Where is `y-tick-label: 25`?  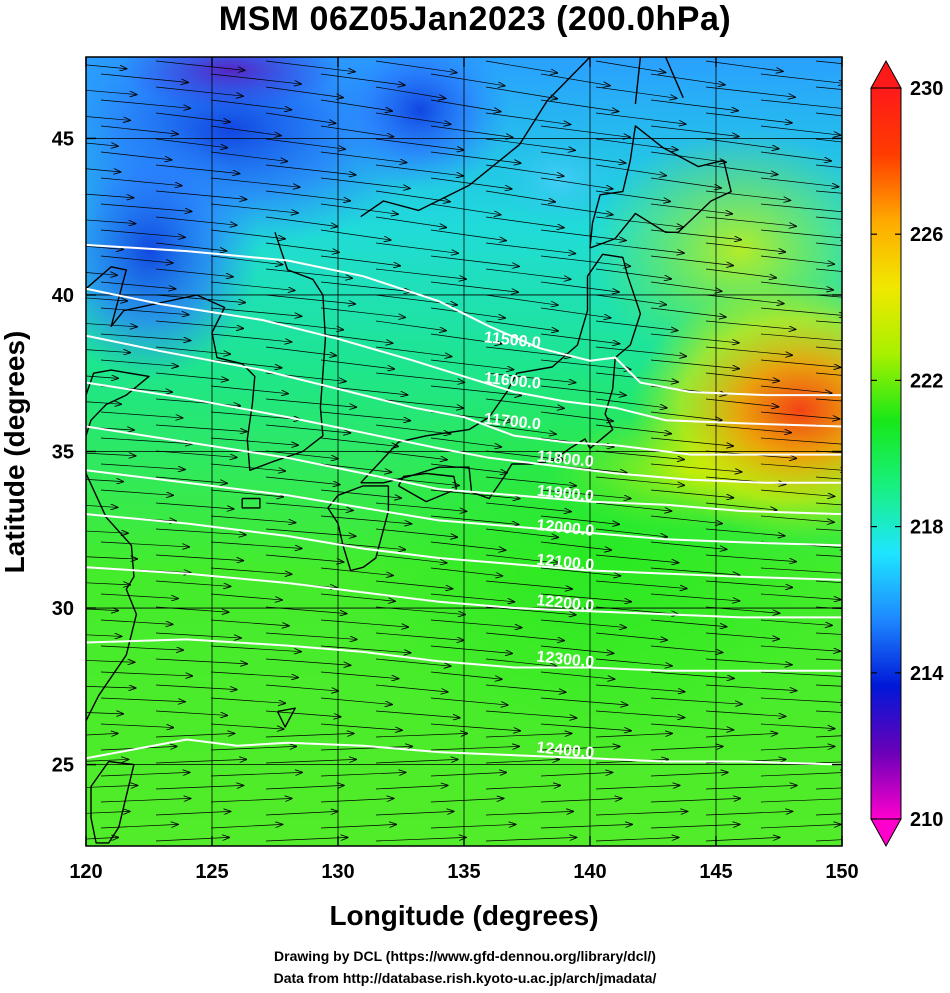
y-tick-label: 25 is located at coordinates (63, 766).